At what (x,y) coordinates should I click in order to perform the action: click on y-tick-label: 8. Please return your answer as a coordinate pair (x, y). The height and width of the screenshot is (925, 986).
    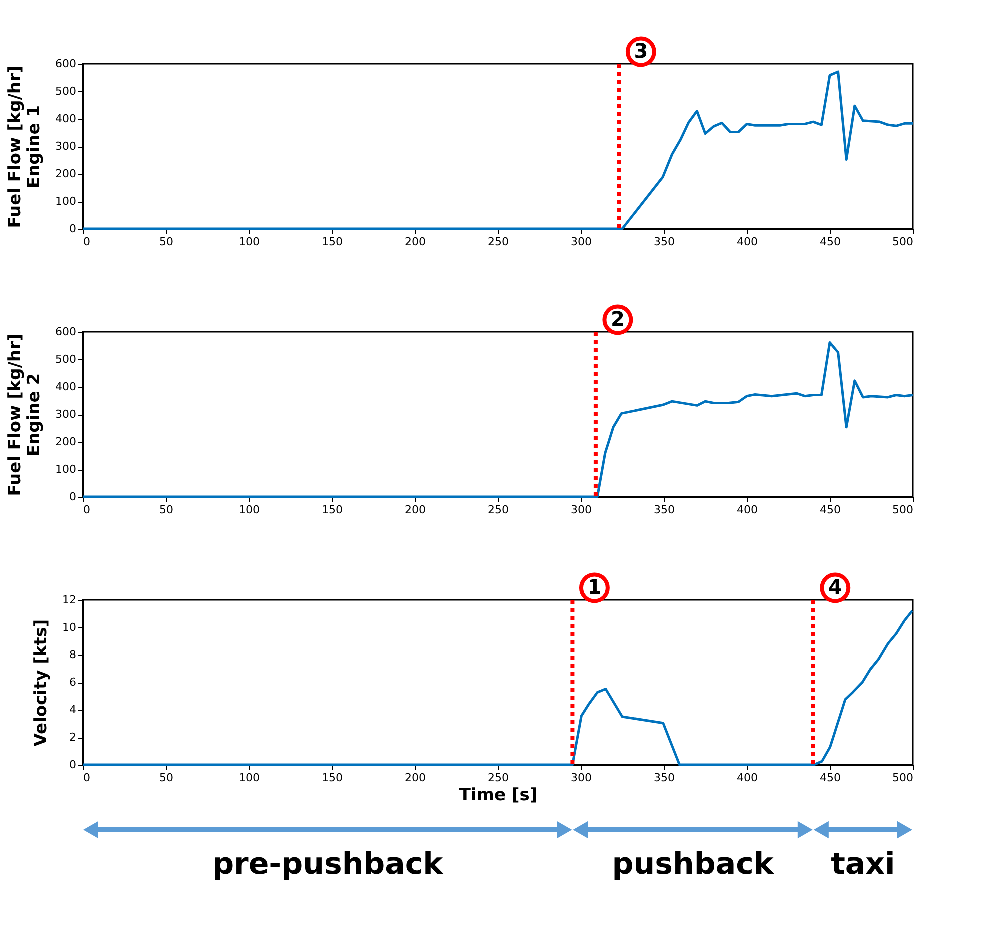
    Looking at the image, I should click on (73, 655).